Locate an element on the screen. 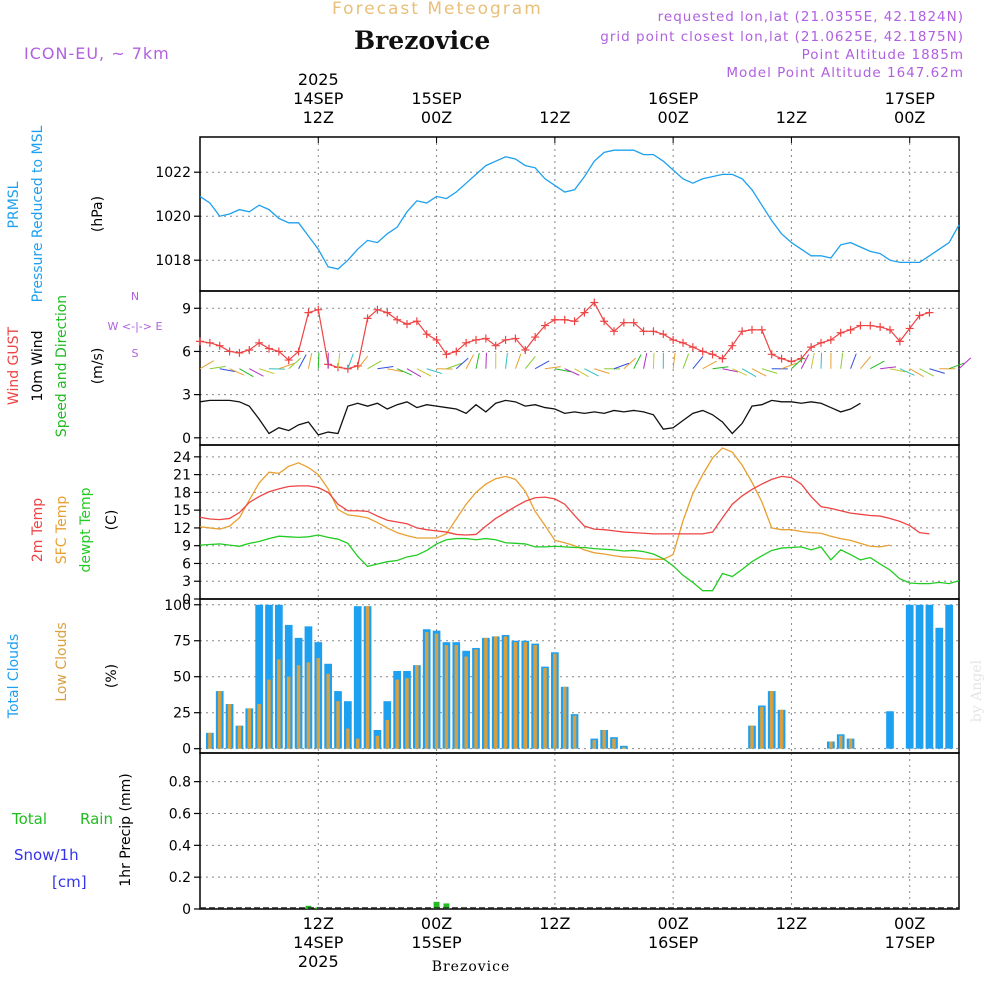 The image size is (1000, 1000). point-altitude: Point Altitude 1885m is located at coordinates (882, 55).